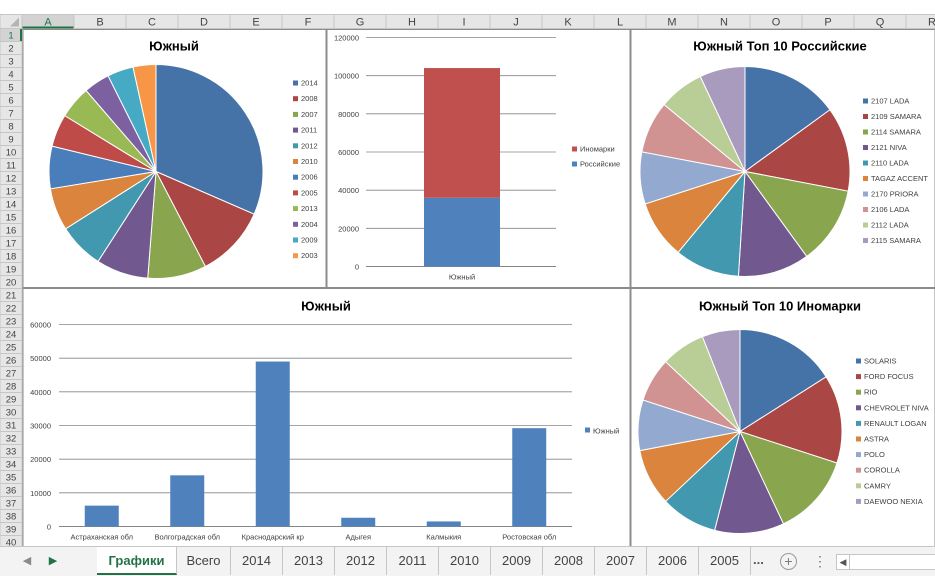  I want to click on legend-entry: 2007, so click(309, 114).